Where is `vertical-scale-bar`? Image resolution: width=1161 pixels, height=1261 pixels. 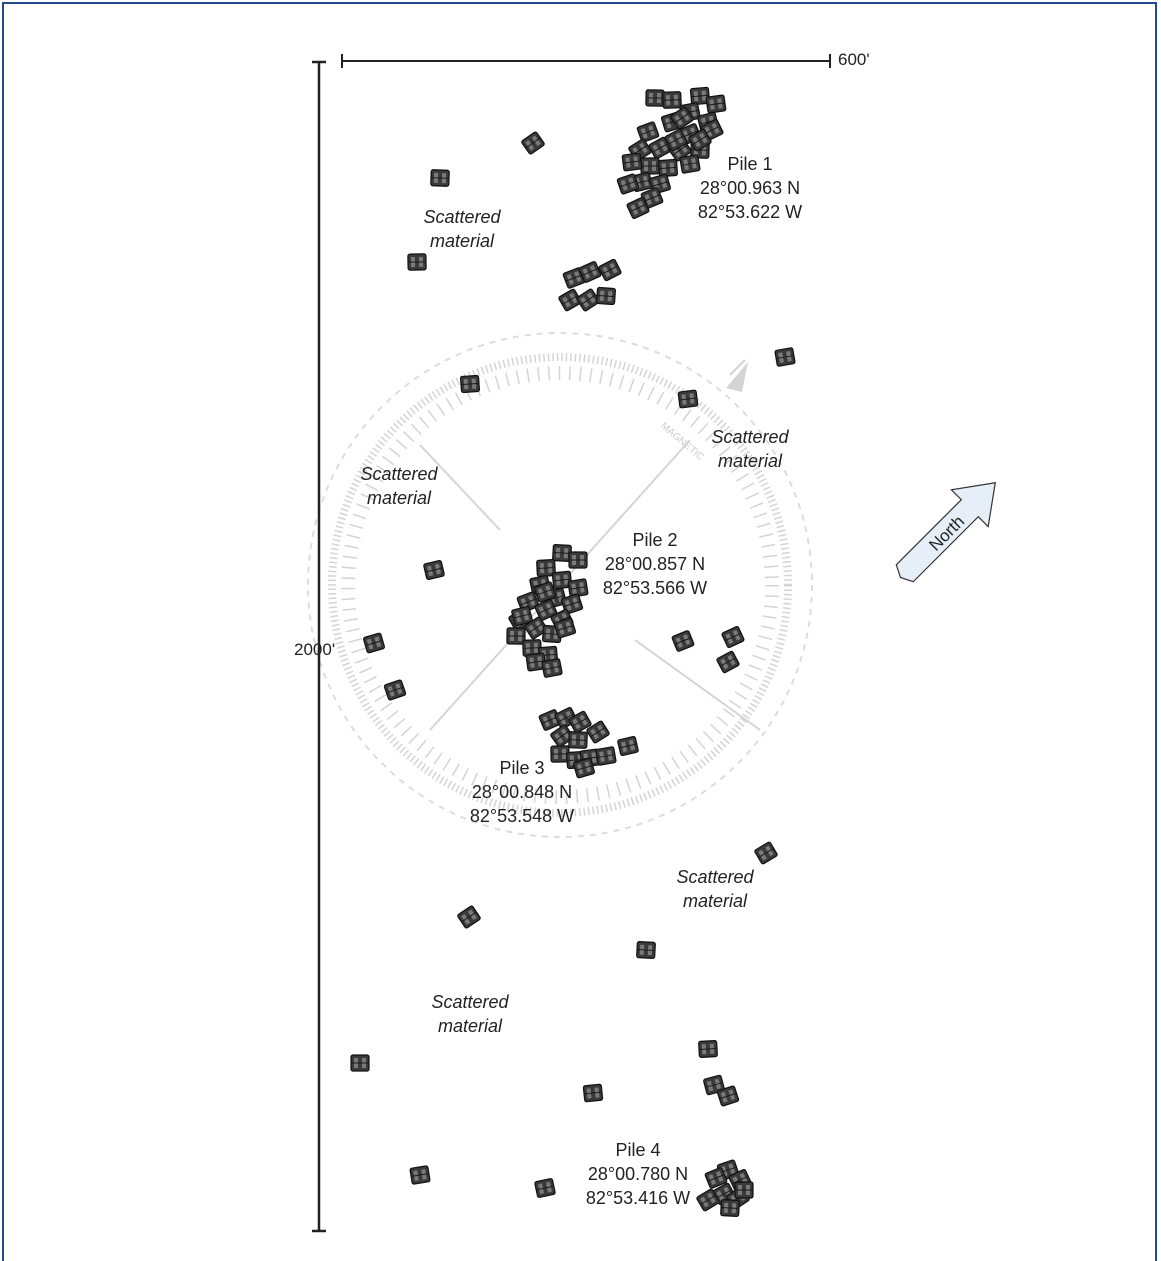 vertical-scale-bar is located at coordinates (319, 646).